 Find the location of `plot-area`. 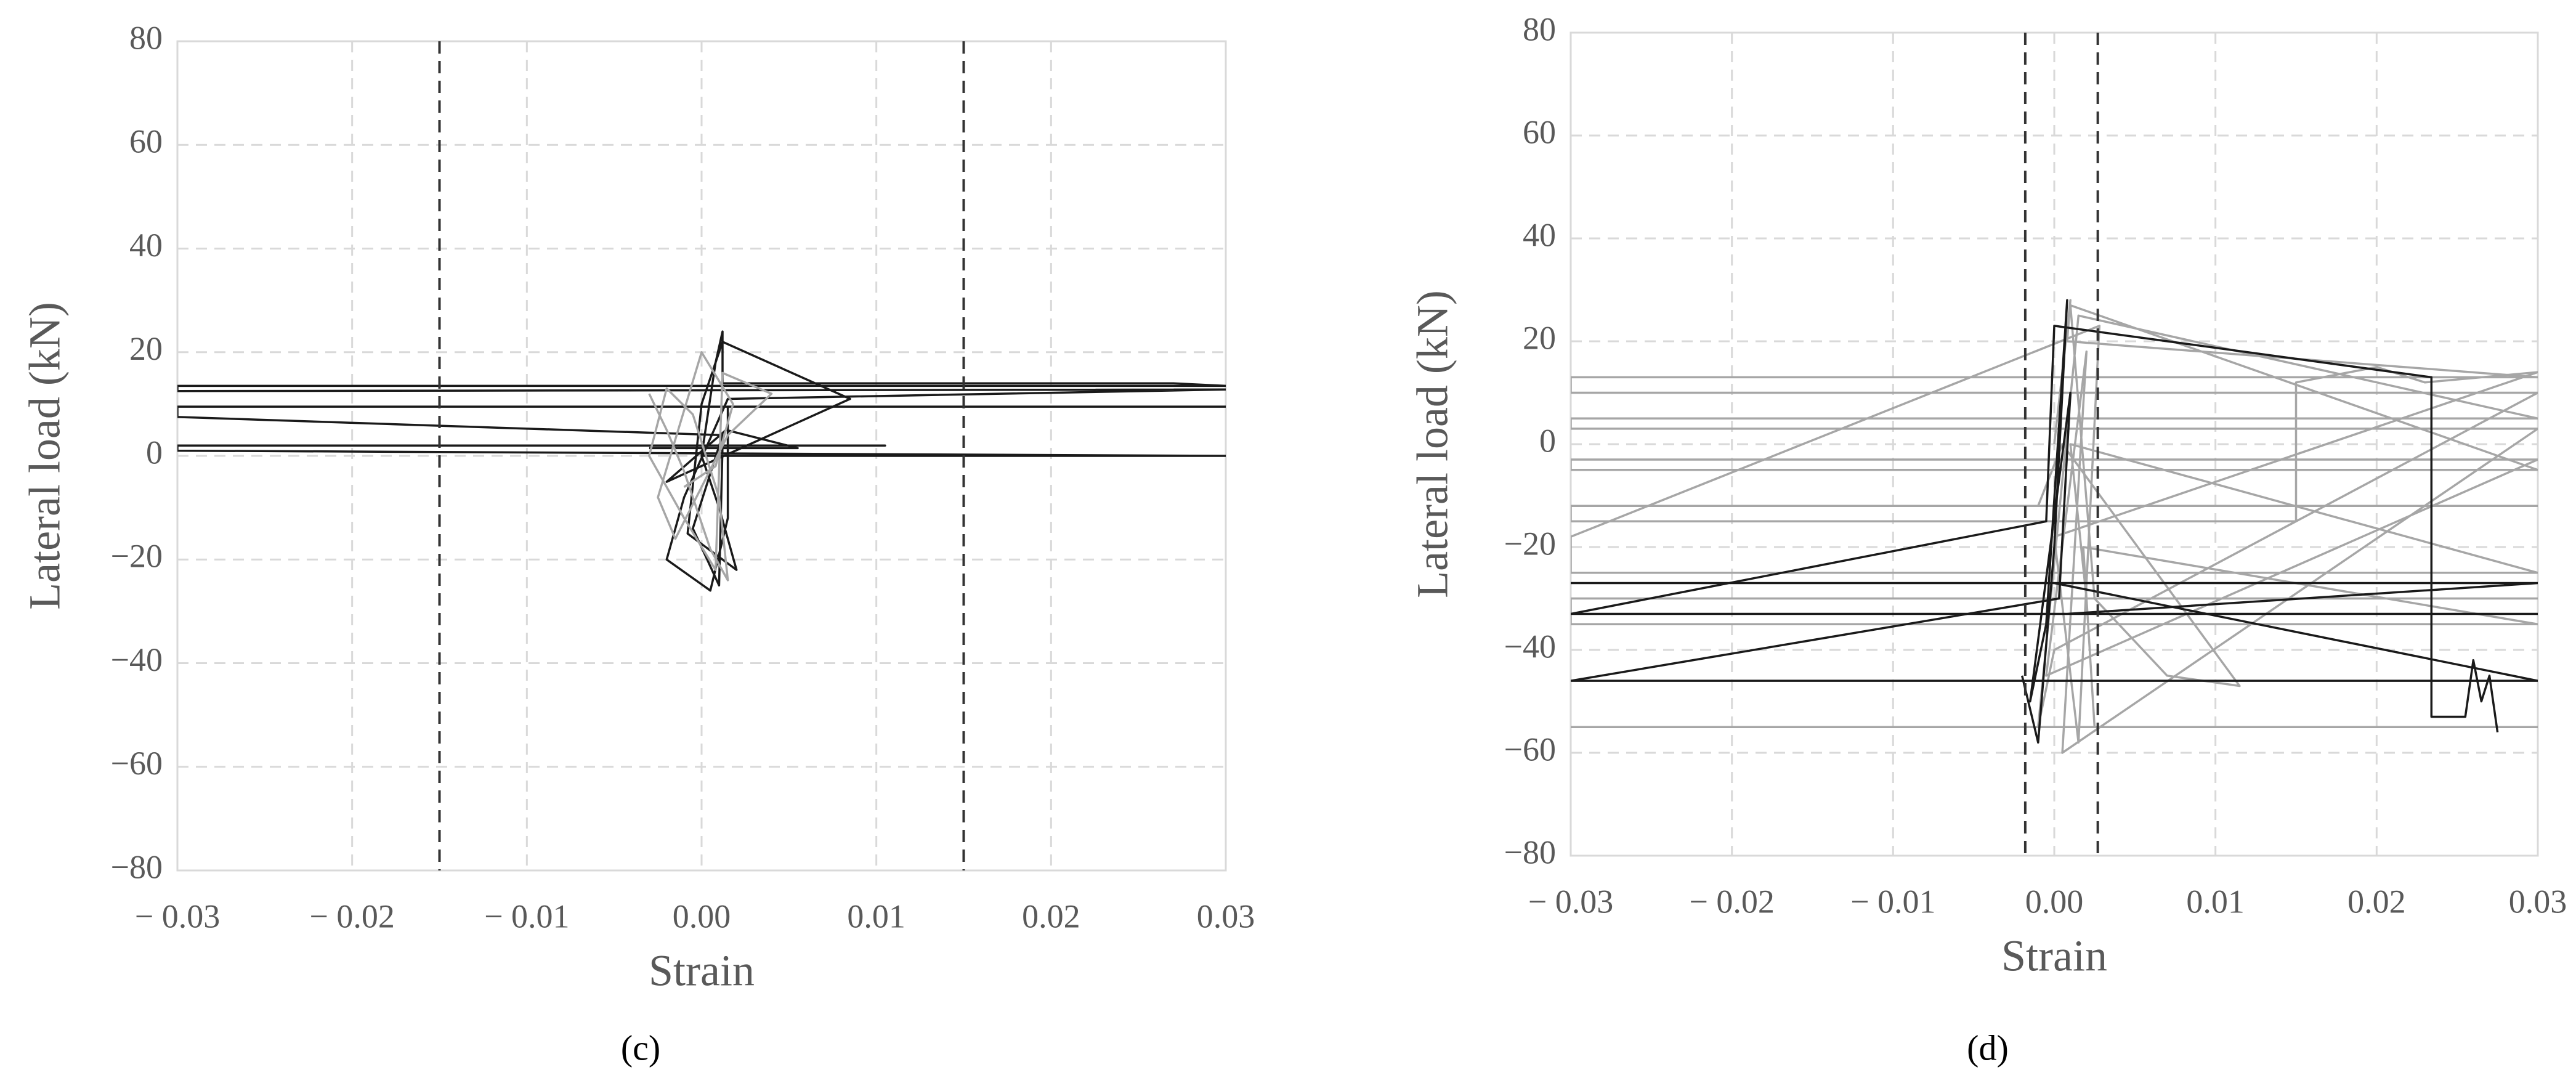

plot-area is located at coordinates (701, 461).